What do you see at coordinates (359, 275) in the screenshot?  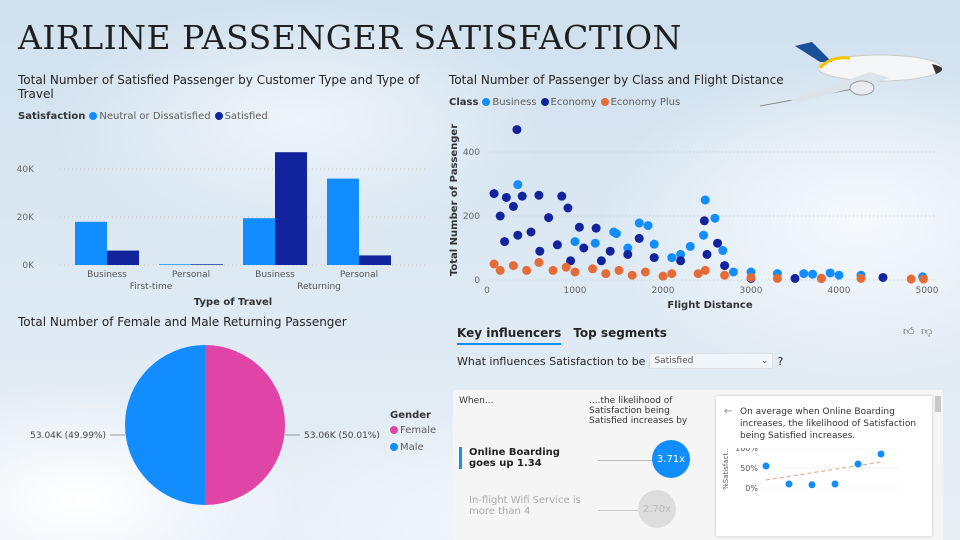 I see `x-tick-label: Personal` at bounding box center [359, 275].